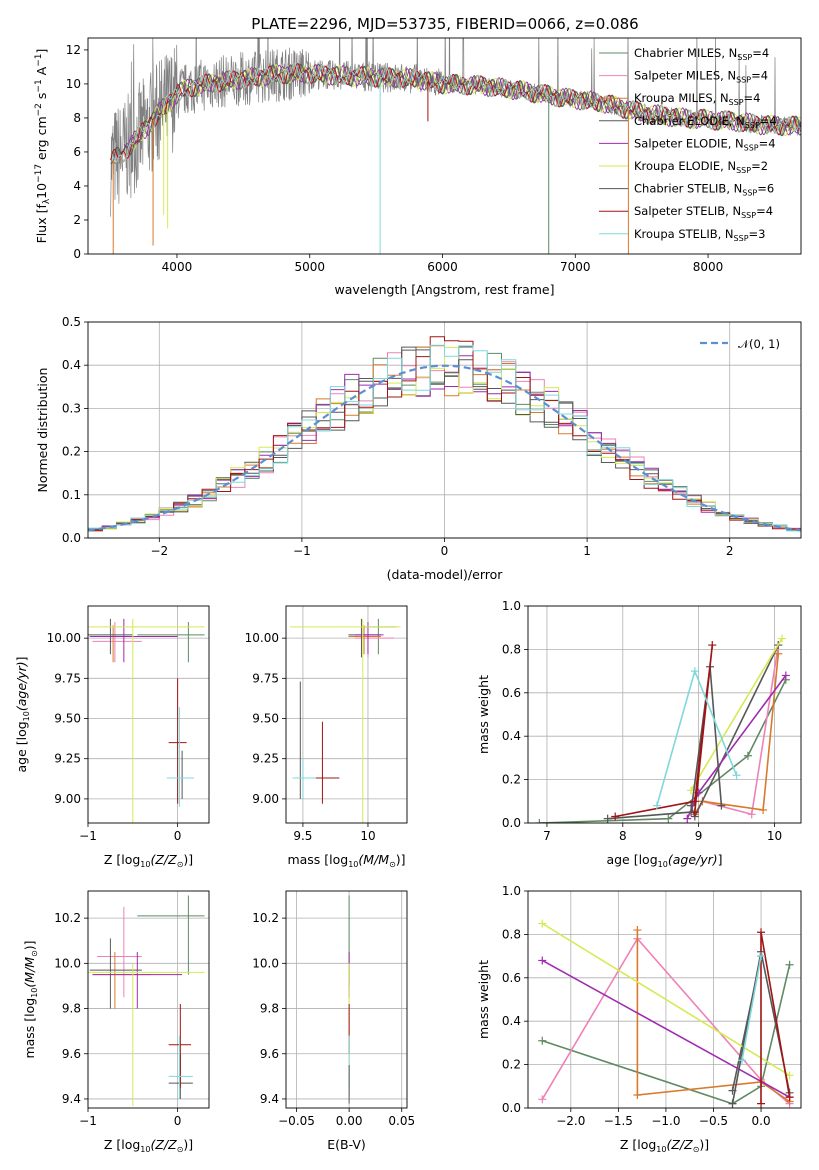 The height and width of the screenshot is (1170, 819). Describe the element at coordinates (465, 107) in the screenshot. I see `model-spectrum-kroupa-elodie` at that location.